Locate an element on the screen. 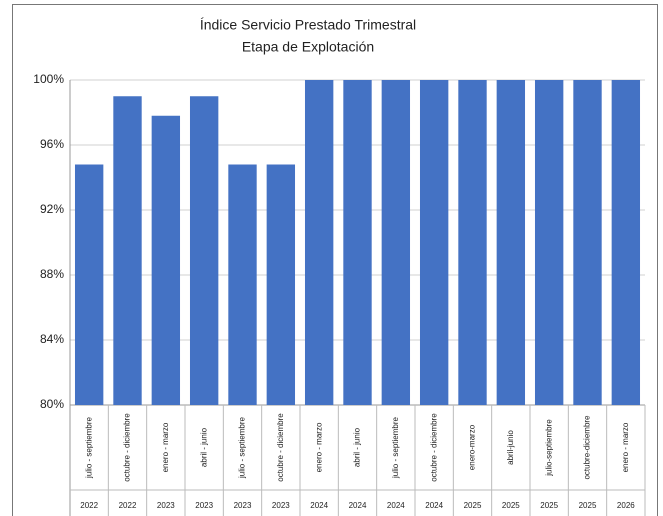  y-tick-label: 100% is located at coordinates (48, 79).